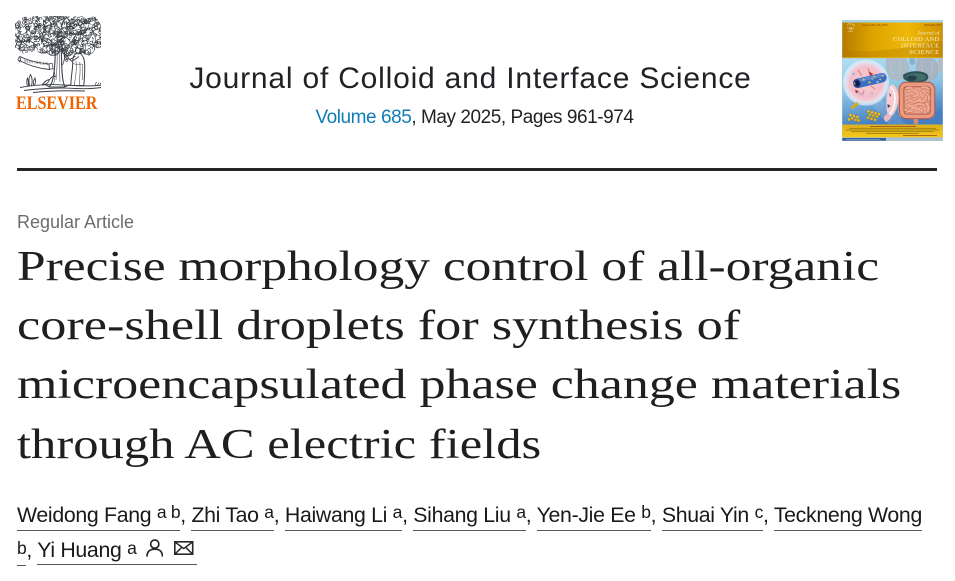  What do you see at coordinates (875, 25) in the screenshot?
I see `svg-text: Volume 685 • May 2025` at bounding box center [875, 25].